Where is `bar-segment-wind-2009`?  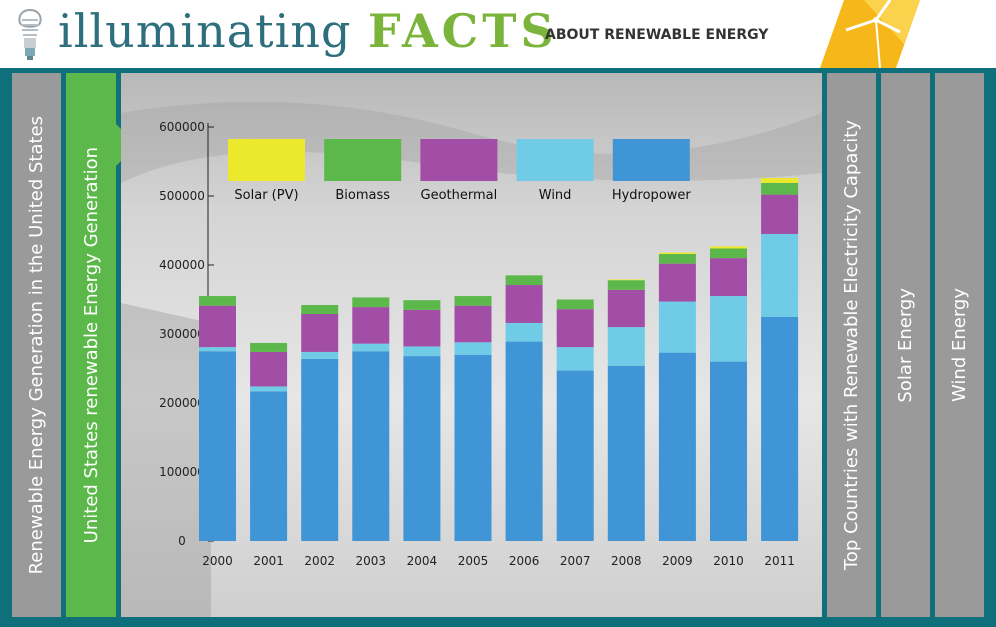 bar-segment-wind-2009 is located at coordinates (677, 327).